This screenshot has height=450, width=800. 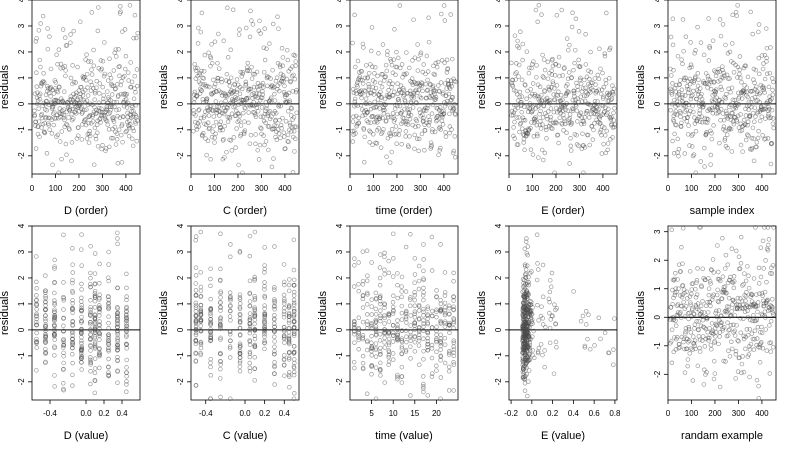 I want to click on y-axis-title: residuals, so click(x=641, y=86).